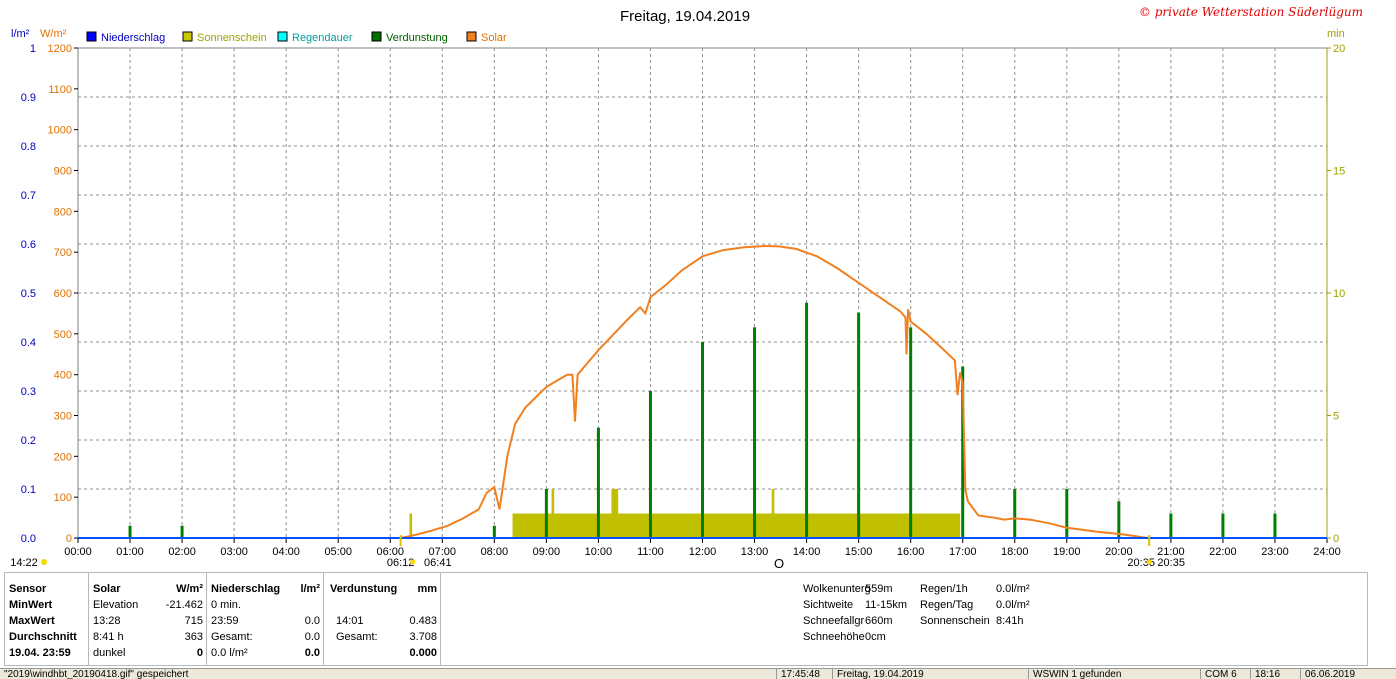  I want to click on stat-value: 0.483, so click(423, 621).